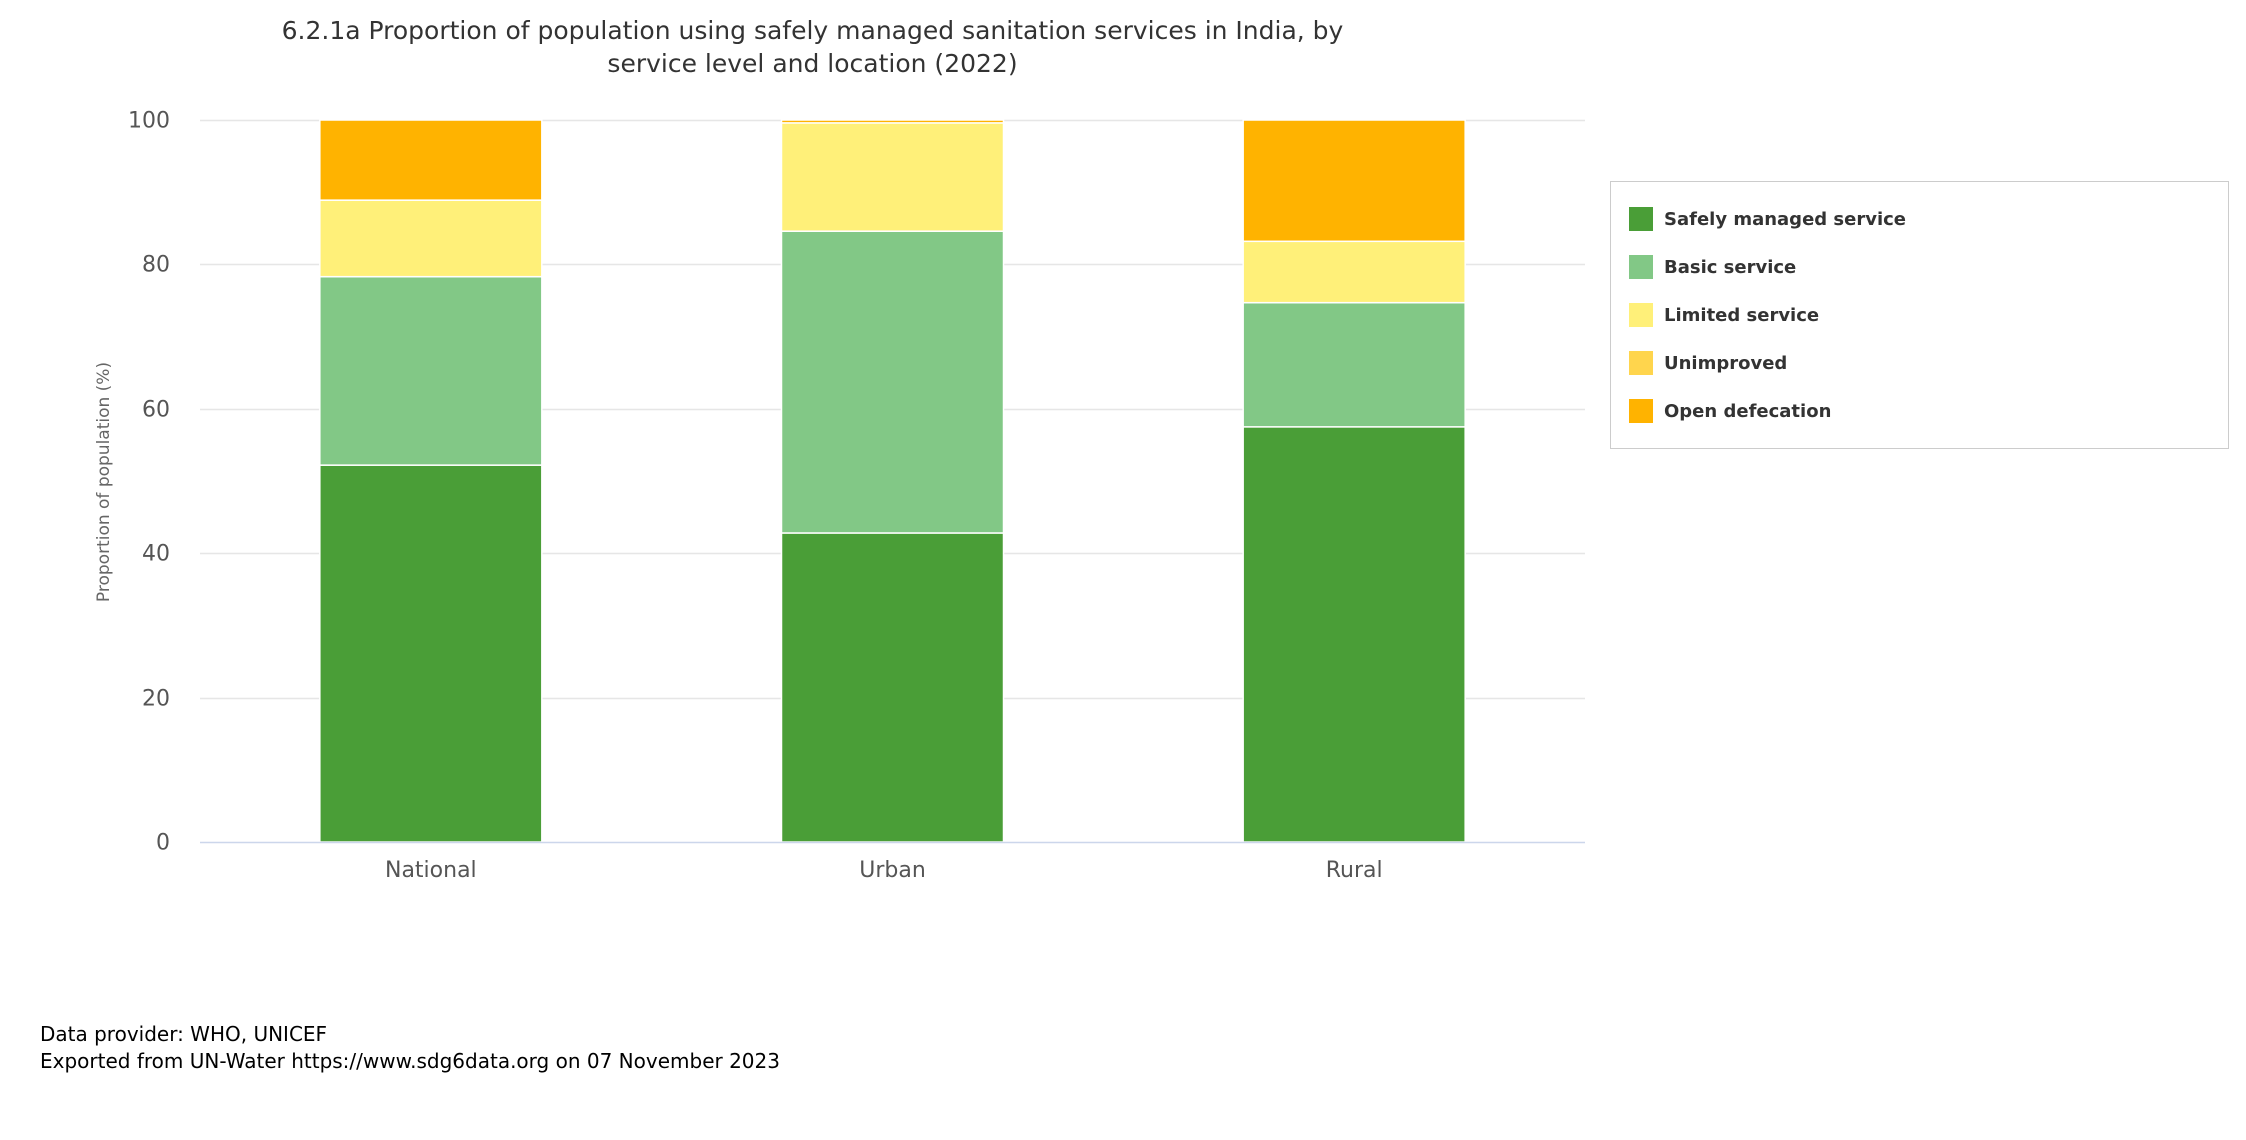 This screenshot has height=1140, width=2246. I want to click on x-tick-label: Rural, so click(1354, 870).